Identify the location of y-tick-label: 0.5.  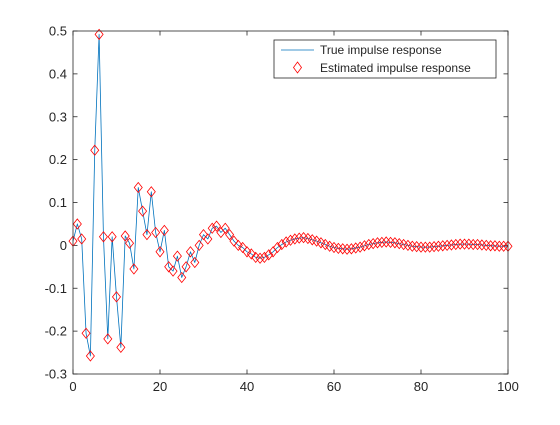
(58, 31).